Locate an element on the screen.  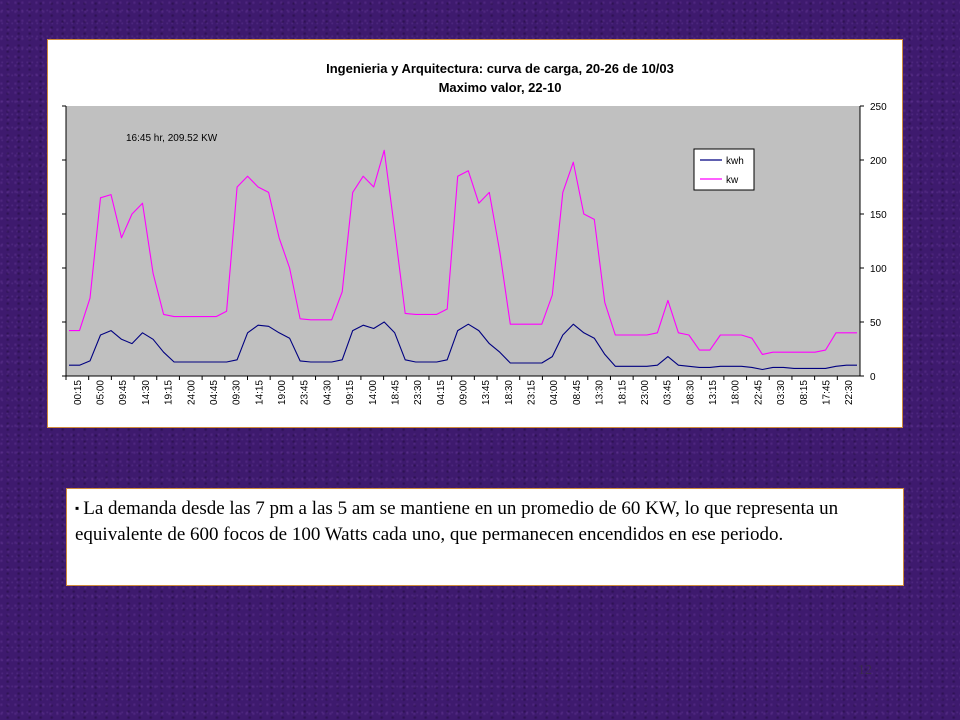
x-tick-label: 13:45 is located at coordinates (486, 392).